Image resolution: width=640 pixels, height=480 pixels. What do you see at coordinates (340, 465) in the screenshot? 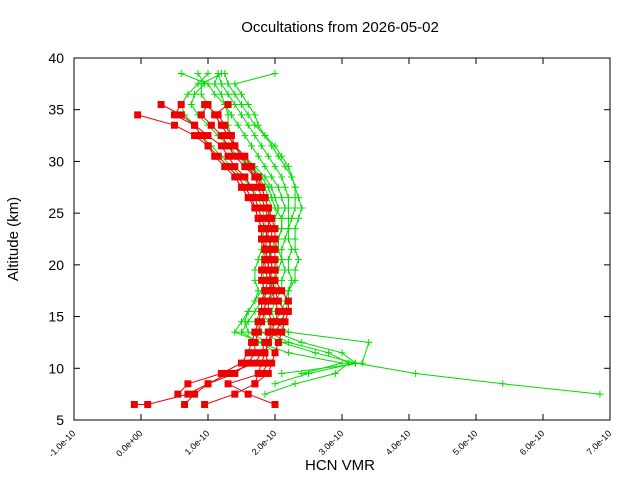
I see `x-axis-label: HCN VMR` at bounding box center [340, 465].